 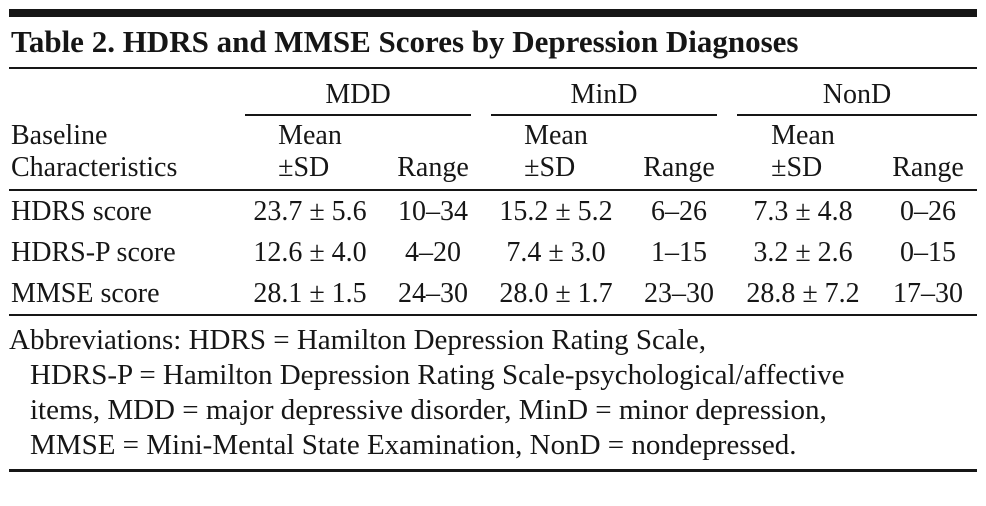 I want to click on cell-nond-mean-sd: 7.3 ± 4.8, so click(x=803, y=211).